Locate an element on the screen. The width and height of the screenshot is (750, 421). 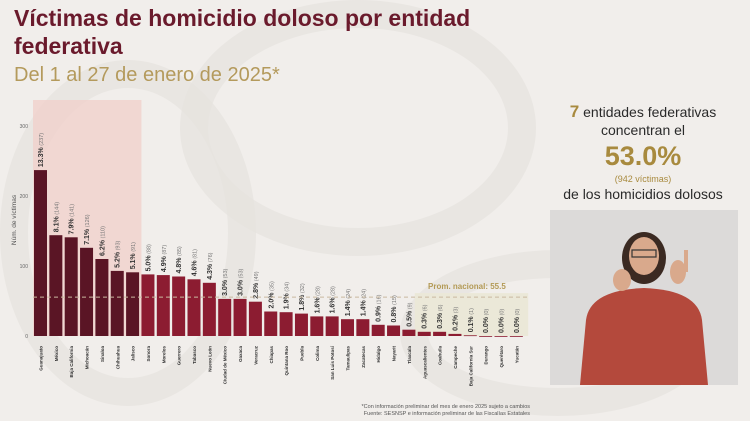
y-tick-label: 300 is located at coordinates (24, 127).